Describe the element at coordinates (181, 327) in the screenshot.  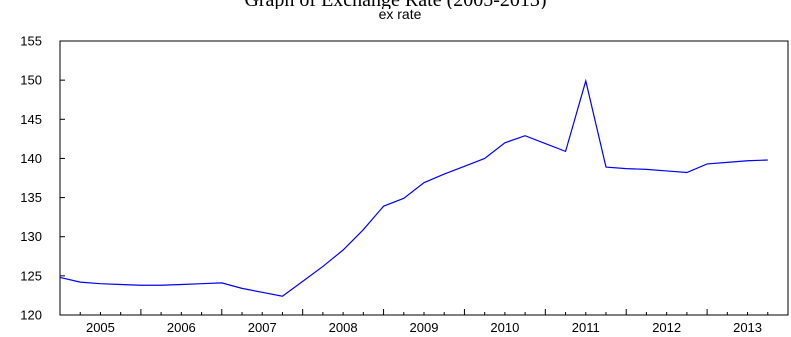
I see `x-tick-label: 2006` at that location.